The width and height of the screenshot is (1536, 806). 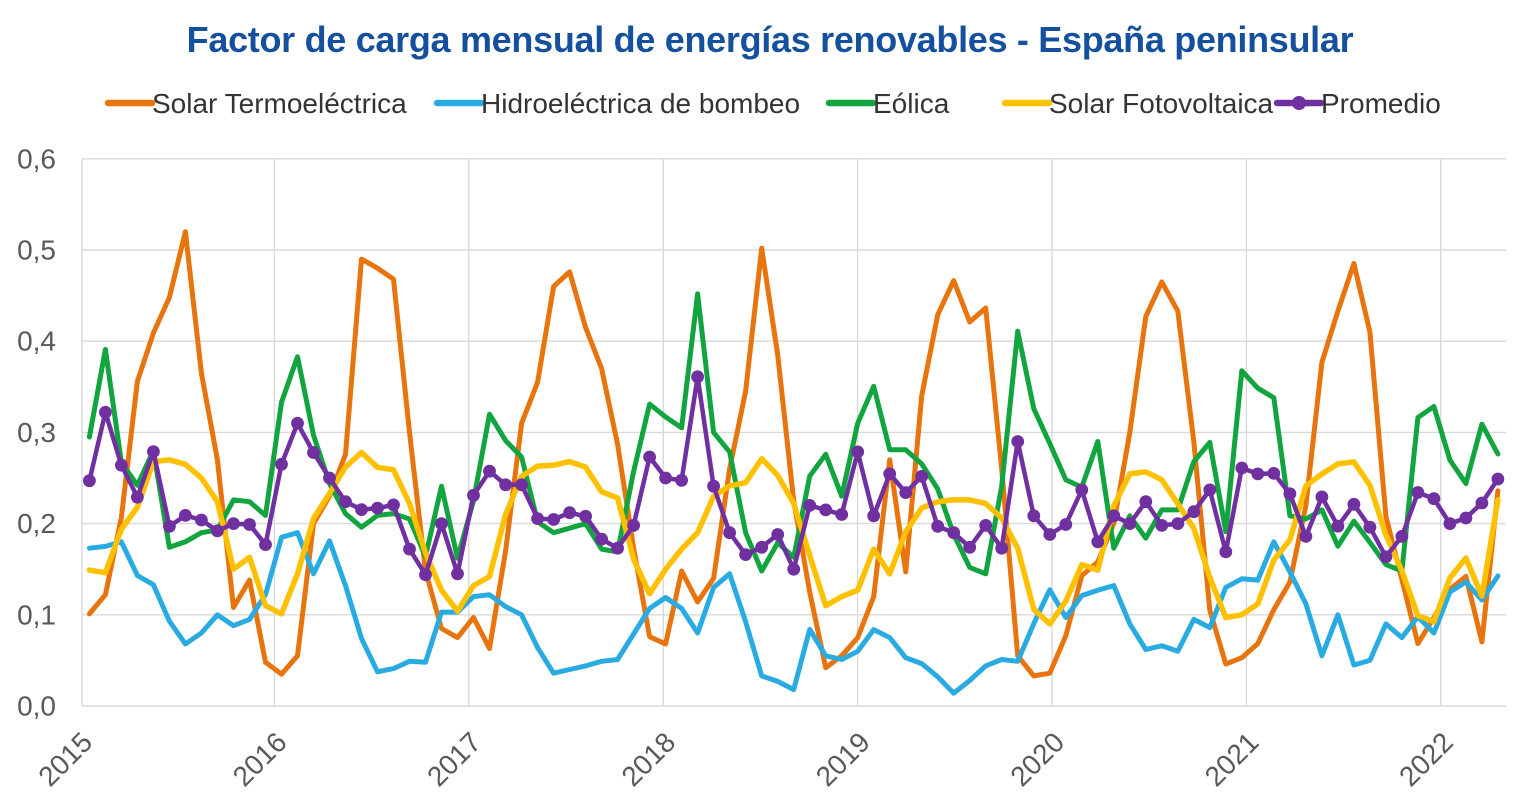 I want to click on svg-text: 0,4, so click(x=36, y=341).